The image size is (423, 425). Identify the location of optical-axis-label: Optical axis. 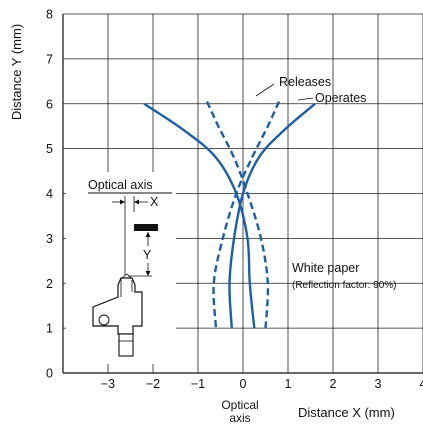
(120, 185).